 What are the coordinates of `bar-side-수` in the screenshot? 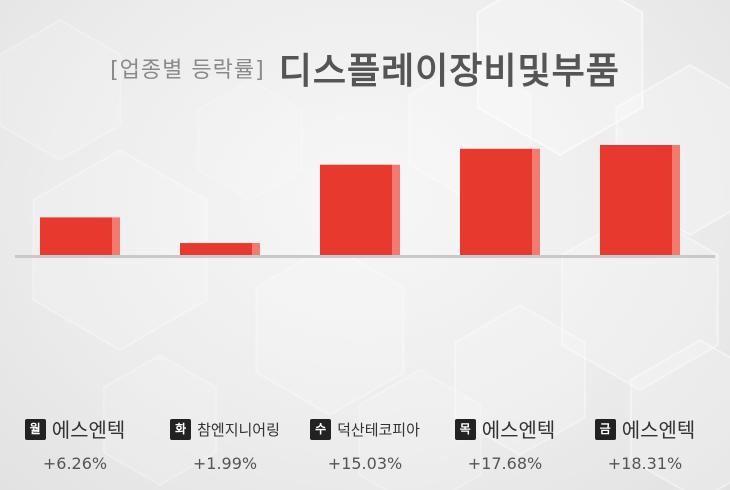 It's located at (396, 209).